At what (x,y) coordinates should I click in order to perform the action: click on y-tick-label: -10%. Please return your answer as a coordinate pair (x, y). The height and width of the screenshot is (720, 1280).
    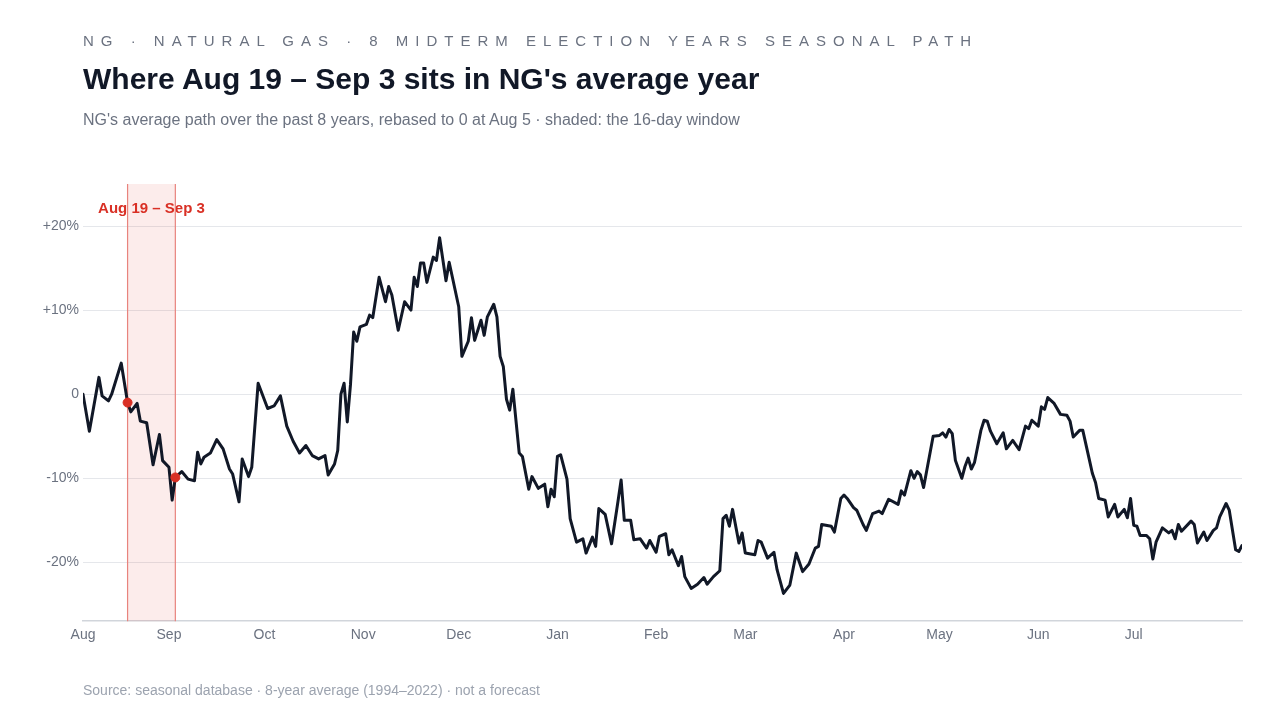
    Looking at the image, I should click on (62, 477).